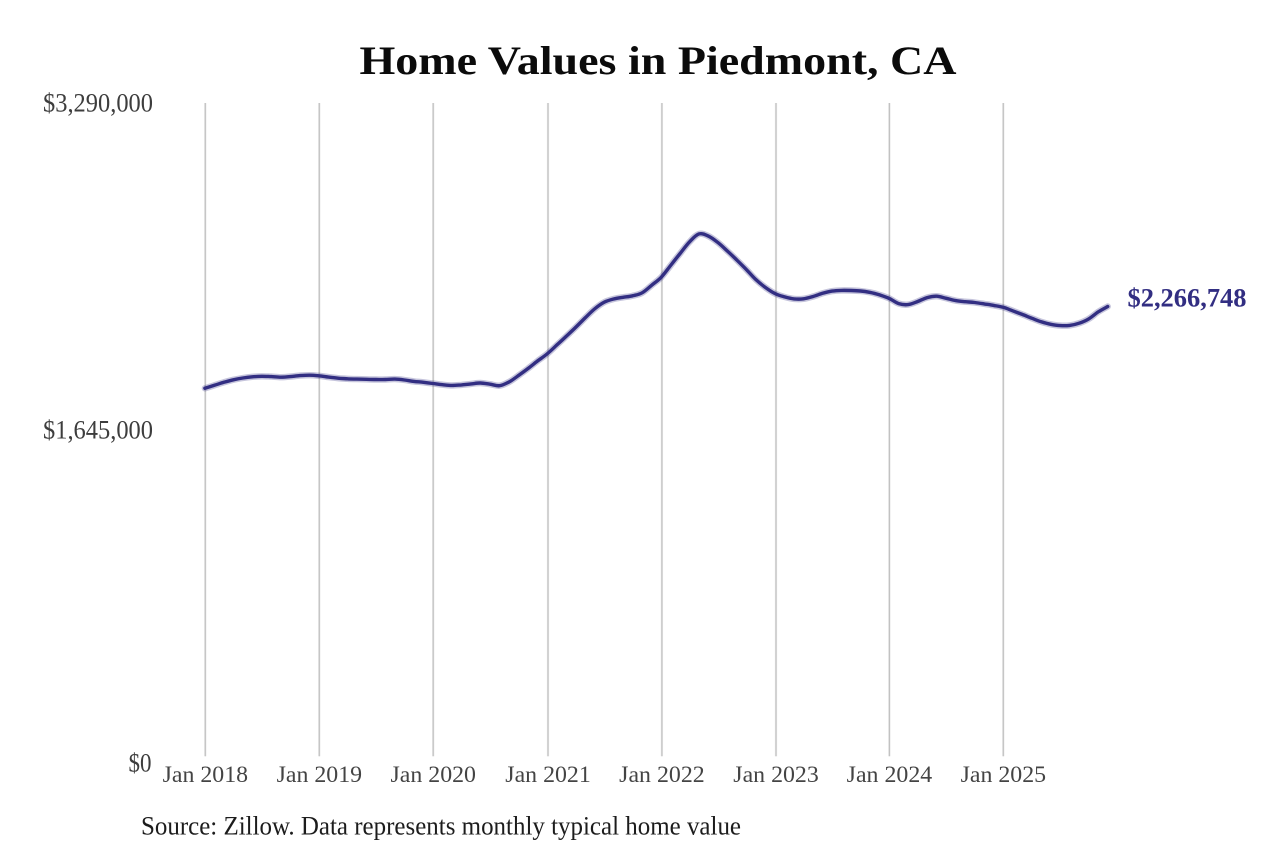 The width and height of the screenshot is (1280, 853). Describe the element at coordinates (658, 60) in the screenshot. I see `svg-text: Home Values in Piedmont, CA` at that location.